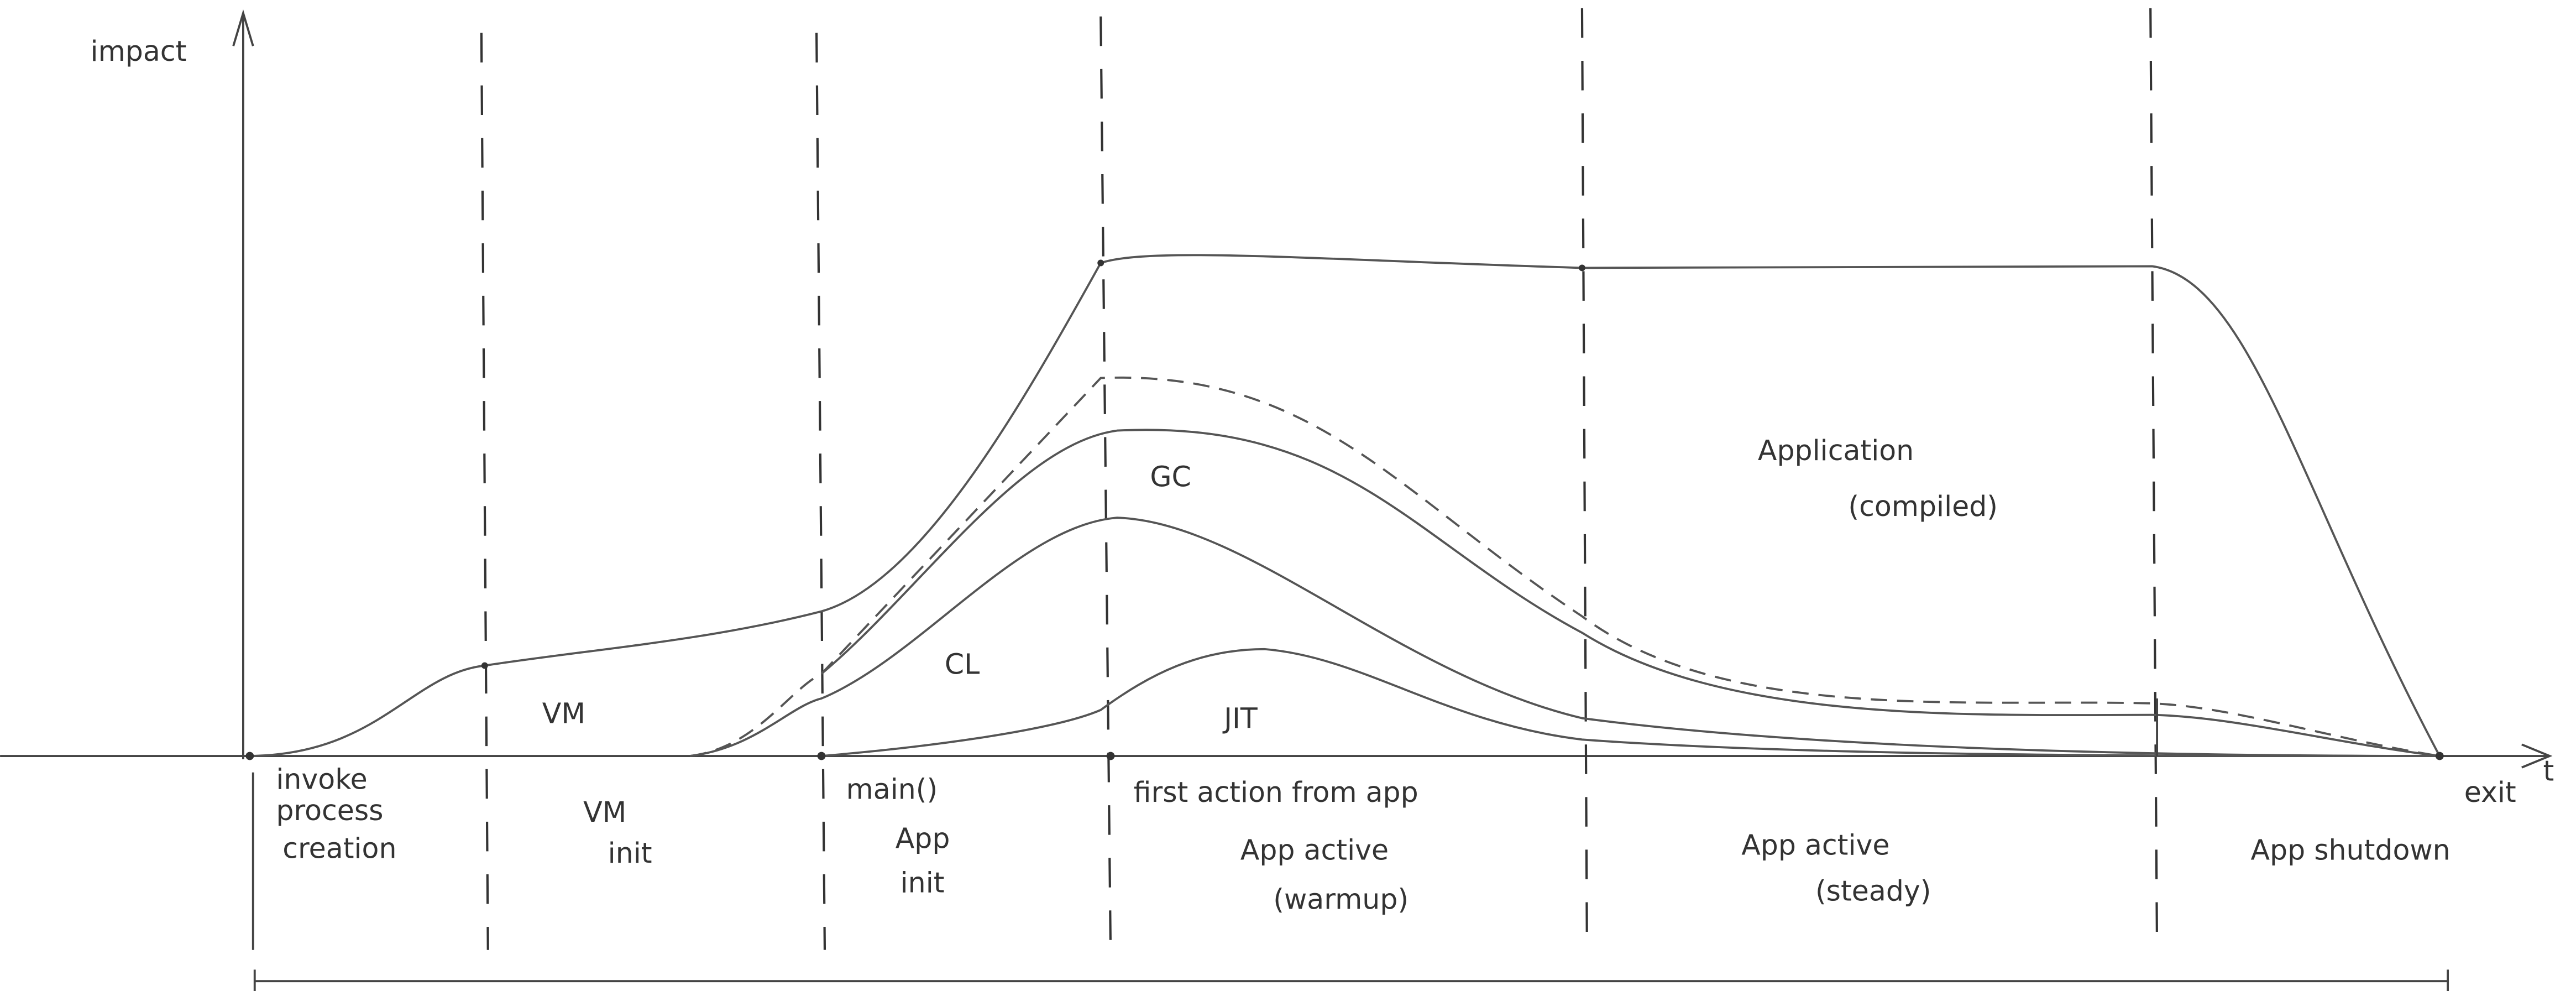 The height and width of the screenshot is (991, 2576). What do you see at coordinates (339, 848) in the screenshot?
I see `annotation: creation` at bounding box center [339, 848].